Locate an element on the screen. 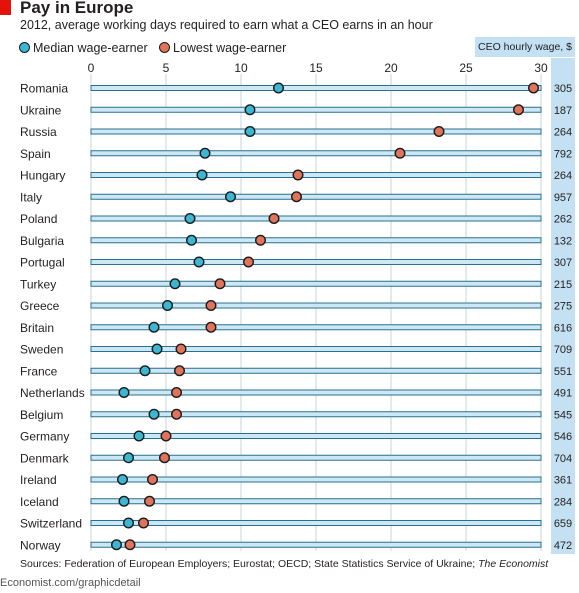 This screenshot has width=579, height=593. ceo-wage-value: 659 is located at coordinates (563, 524).